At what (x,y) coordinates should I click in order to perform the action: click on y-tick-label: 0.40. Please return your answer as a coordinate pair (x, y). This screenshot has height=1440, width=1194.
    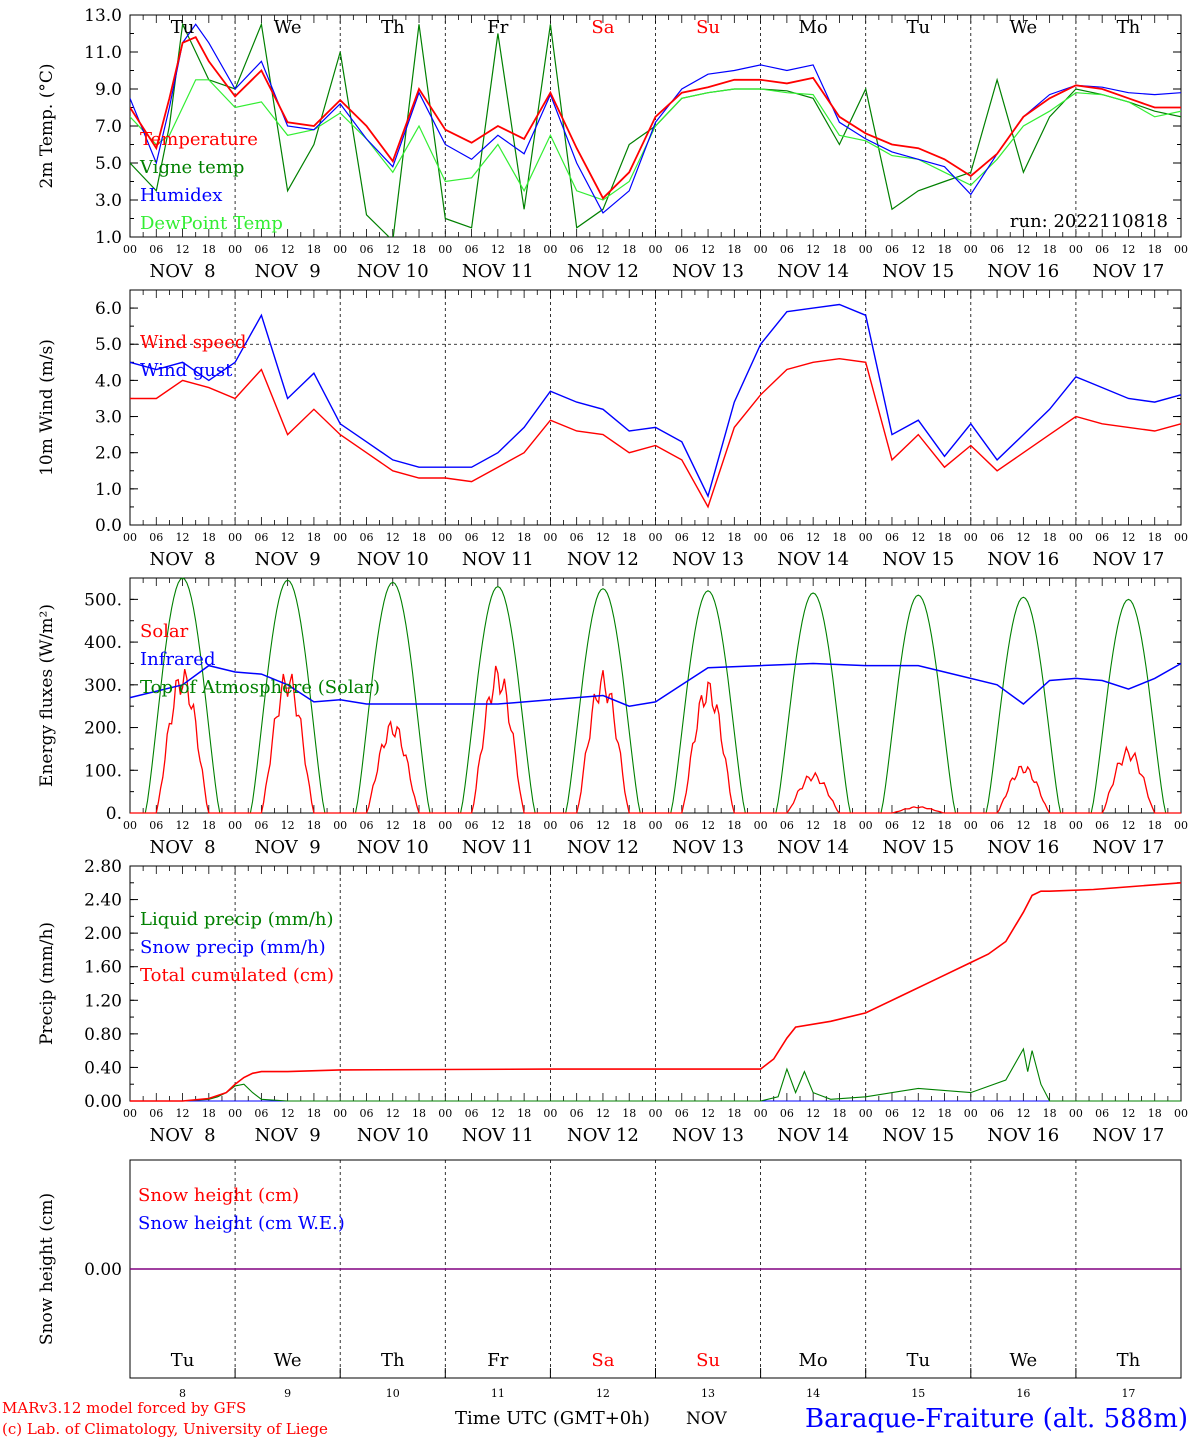
    Looking at the image, I should click on (103, 1068).